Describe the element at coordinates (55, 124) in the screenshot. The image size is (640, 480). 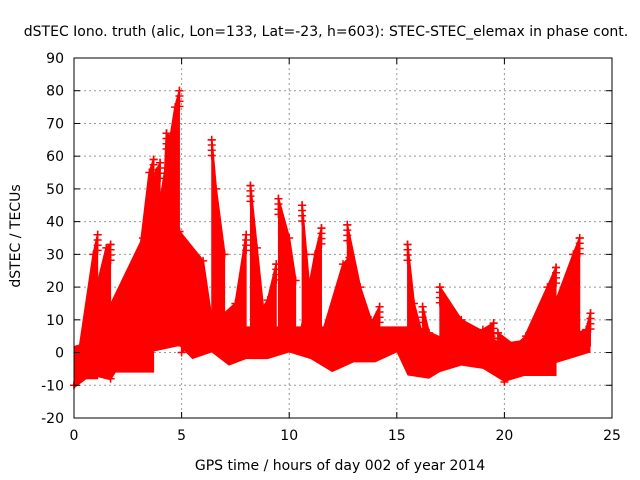
I see `y-tick-label: 70` at that location.